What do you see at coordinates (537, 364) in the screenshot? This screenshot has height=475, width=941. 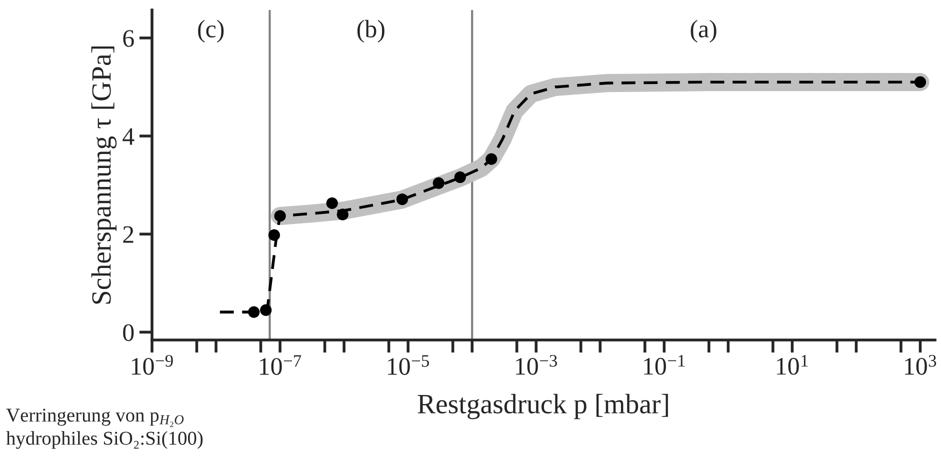 I see `x-tick-label: 10$^{−3}$` at bounding box center [537, 364].